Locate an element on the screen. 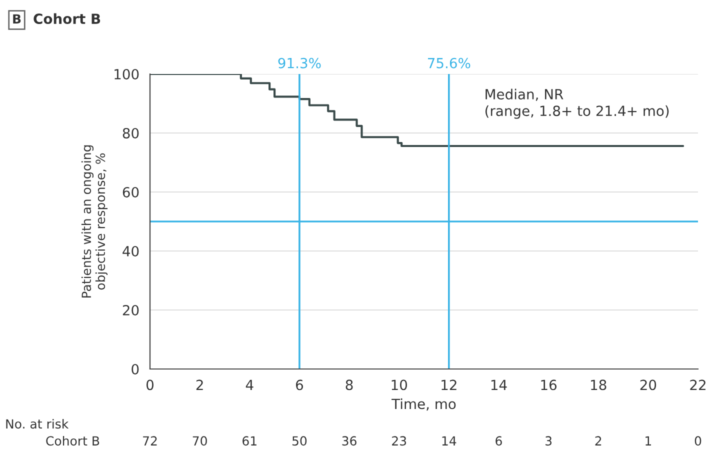 This screenshot has width=715, height=469. x-axis-title: Time, mo is located at coordinates (424, 404).